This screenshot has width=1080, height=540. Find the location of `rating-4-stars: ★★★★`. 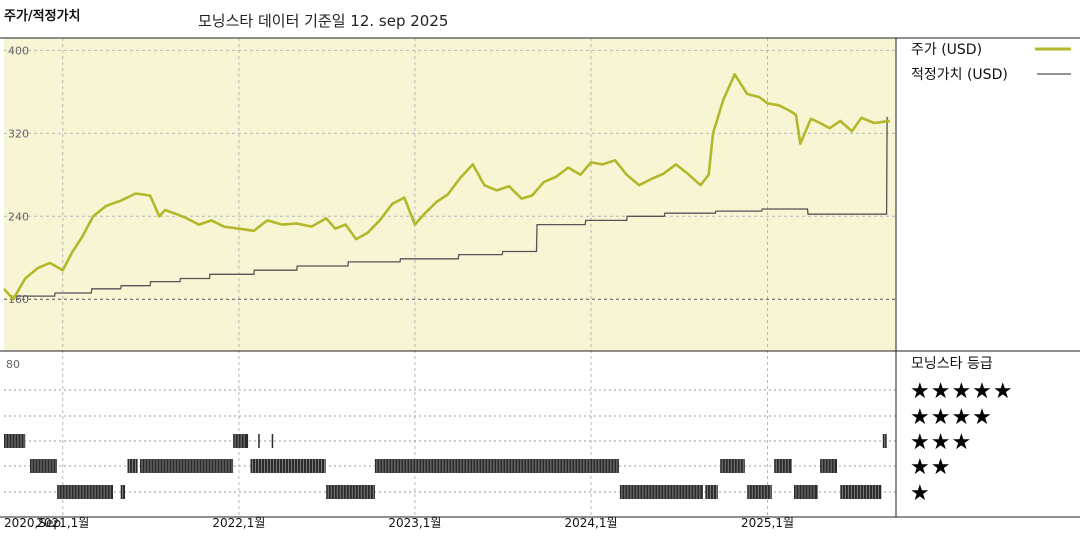

rating-4-stars: ★★★★ is located at coordinates (951, 417).